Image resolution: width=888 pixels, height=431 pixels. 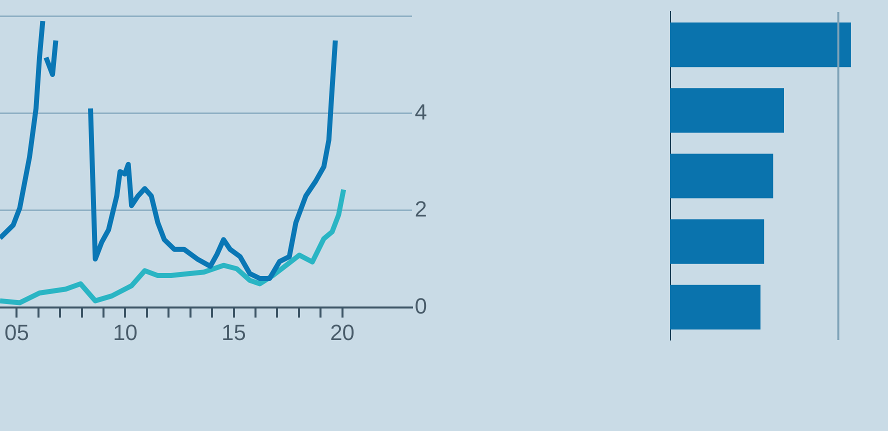 What do you see at coordinates (421, 111) in the screenshot?
I see `y-tick-label: 4` at bounding box center [421, 111].